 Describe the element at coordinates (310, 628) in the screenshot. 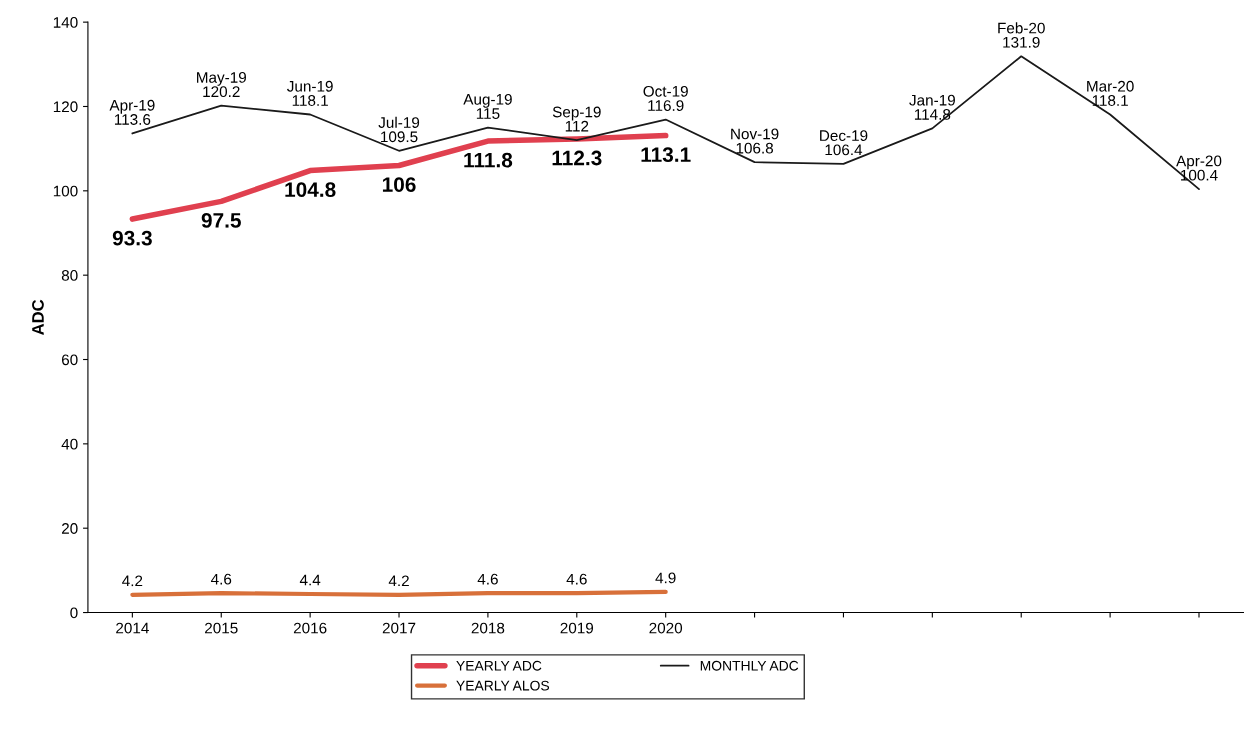

I see `x-tick-label: 2016` at that location.